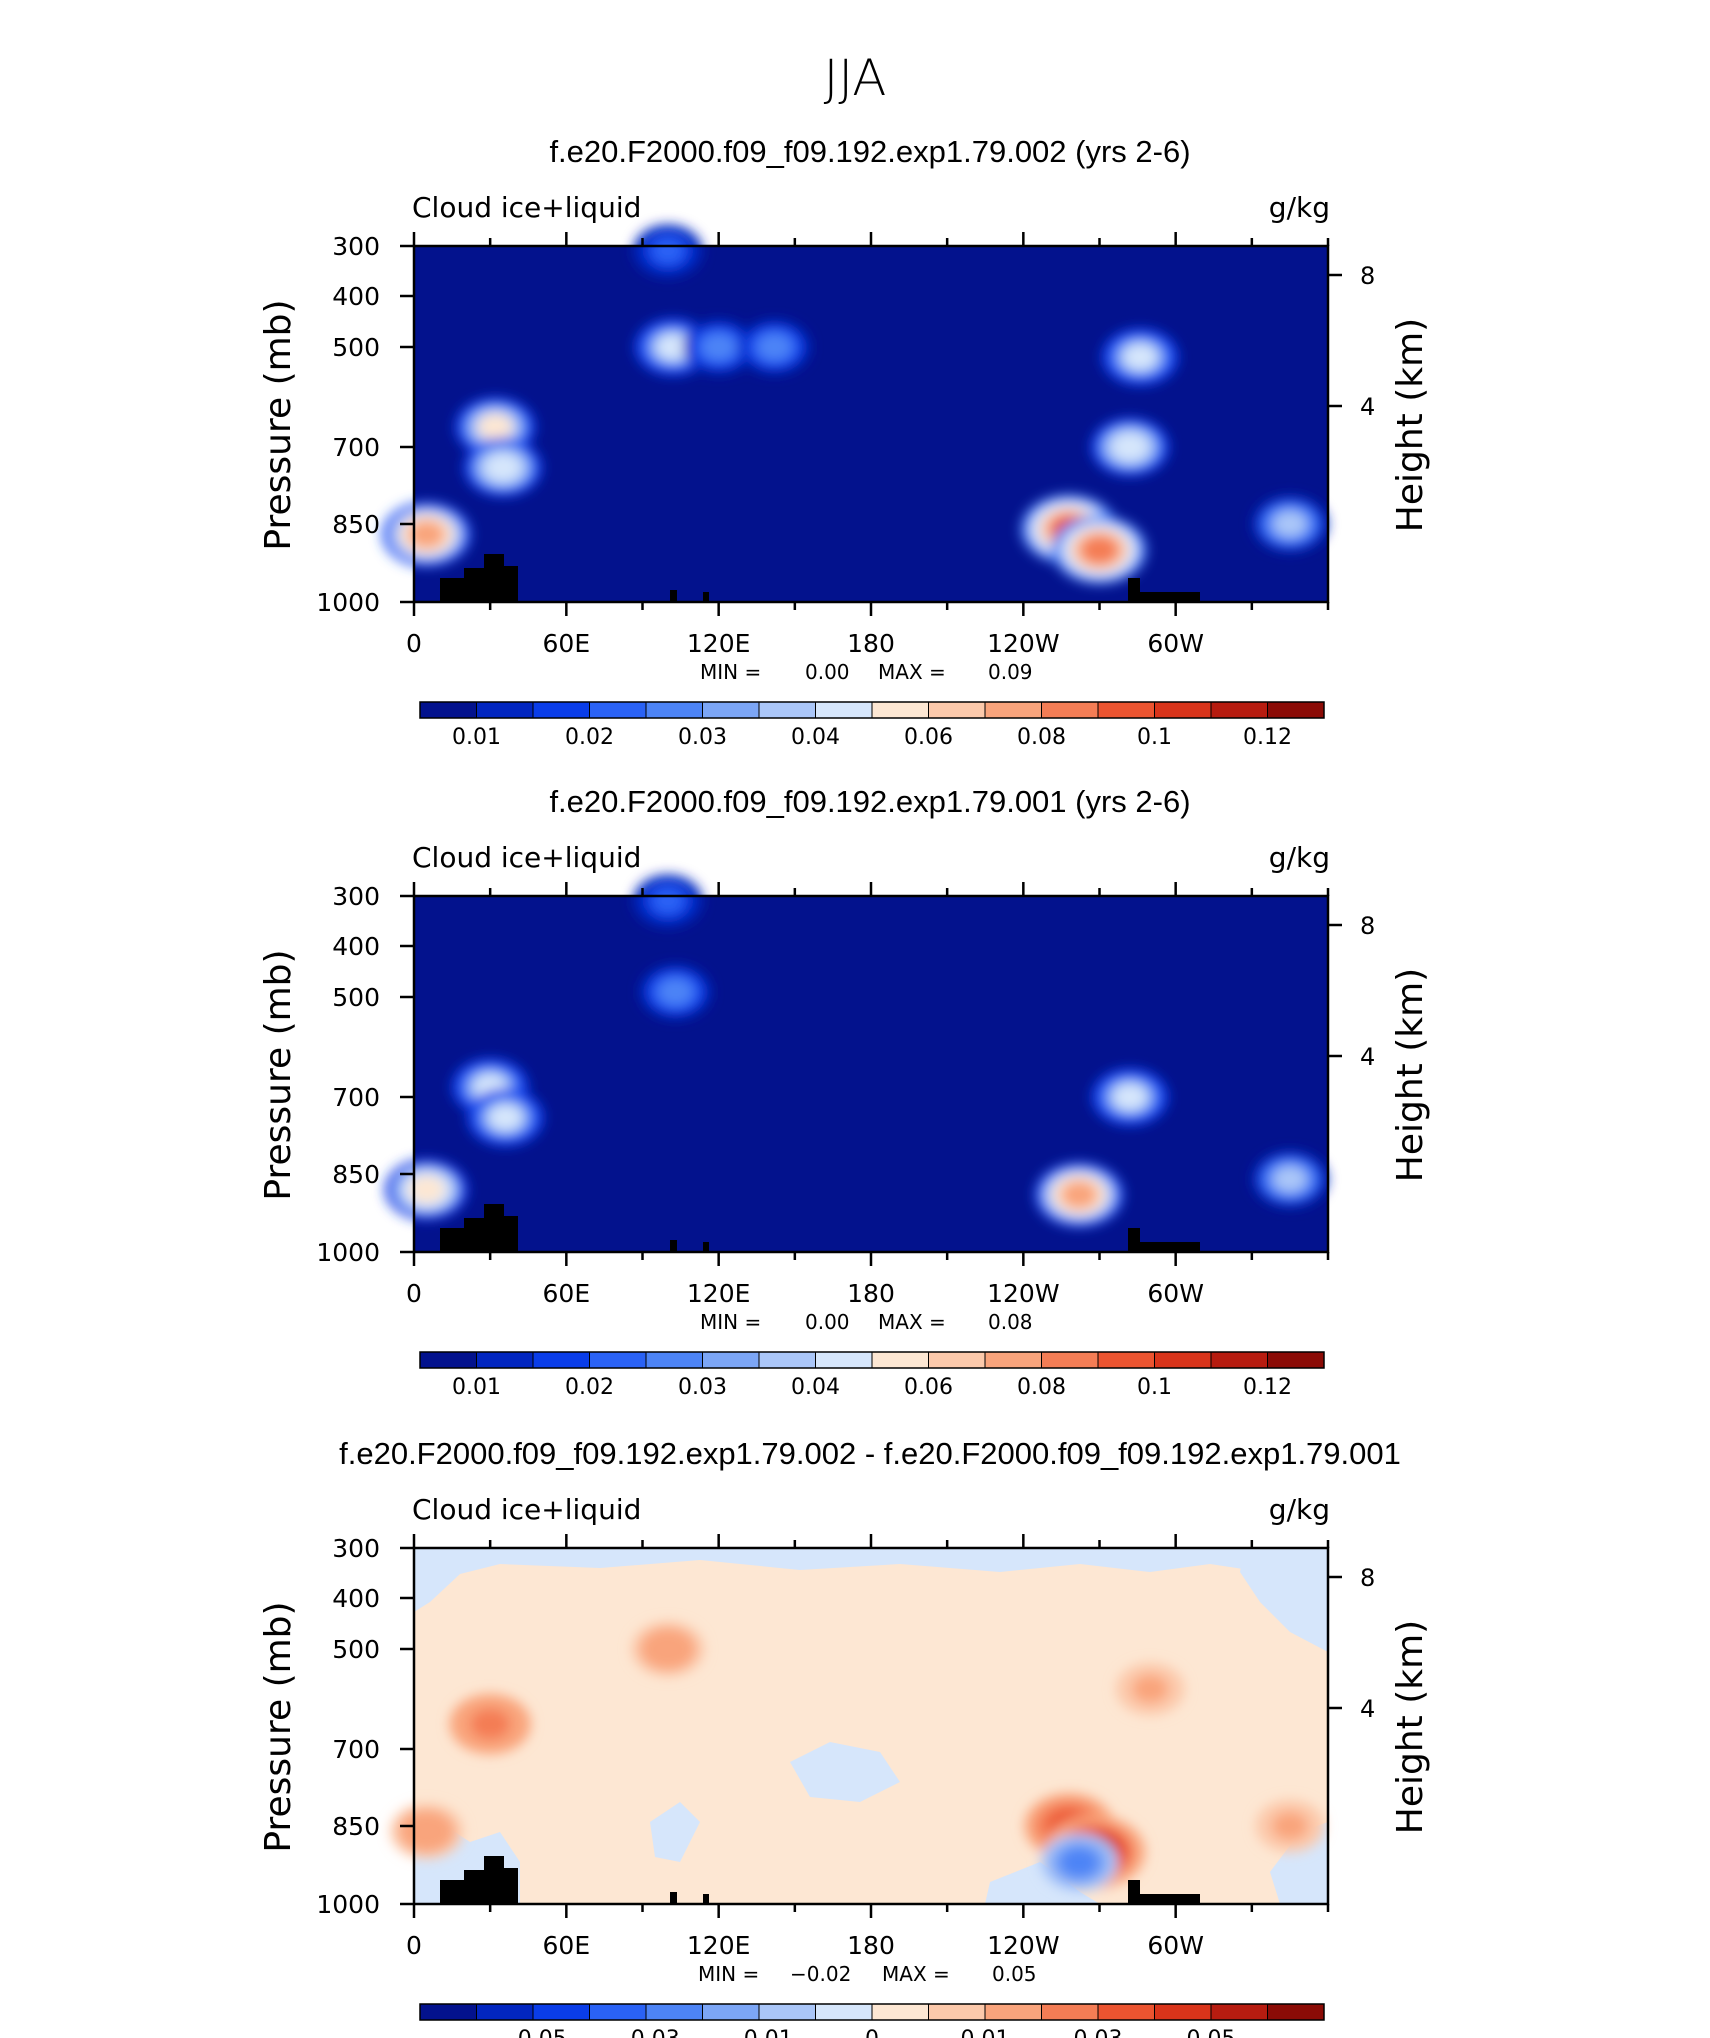  Describe the element at coordinates (356, 1174) in the screenshot. I see `y-tick-label: 850` at that location.